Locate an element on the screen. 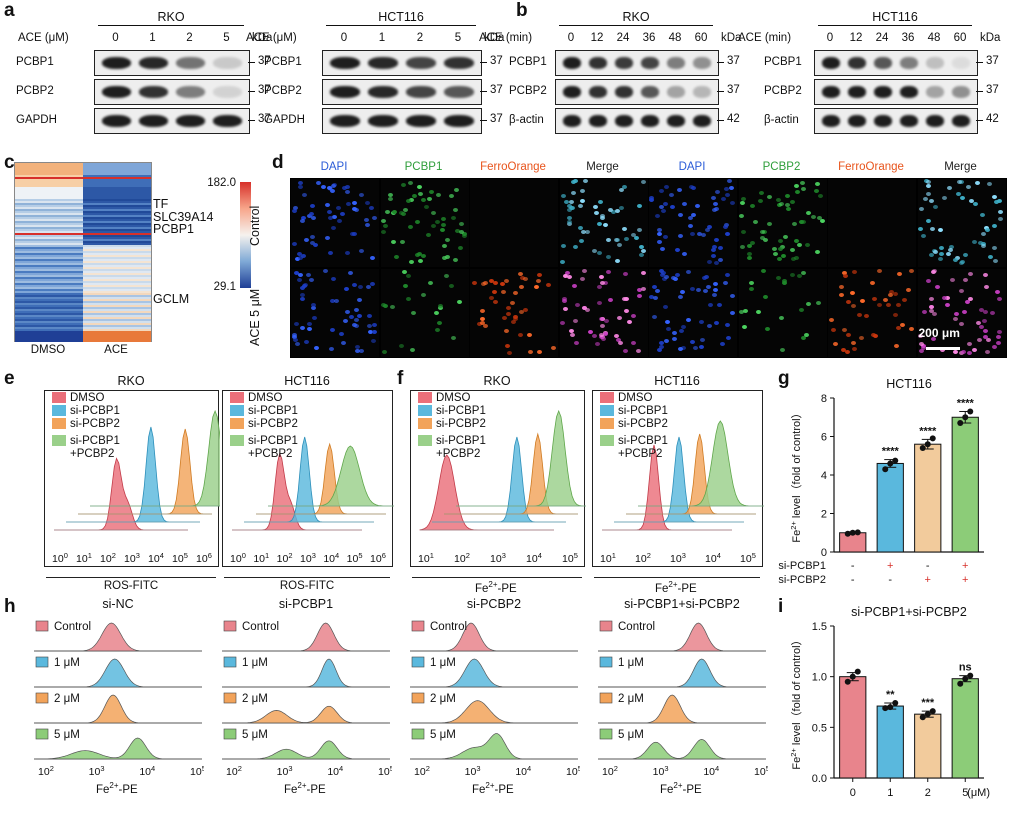  lane-label: 48 is located at coordinates (675, 38).